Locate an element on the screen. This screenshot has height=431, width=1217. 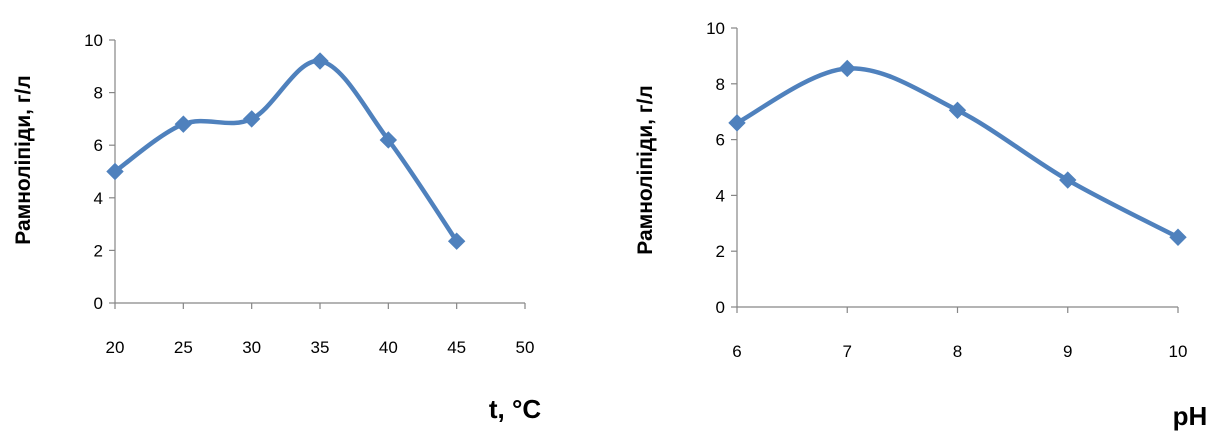
x-tick-label: 30 is located at coordinates (251, 347).